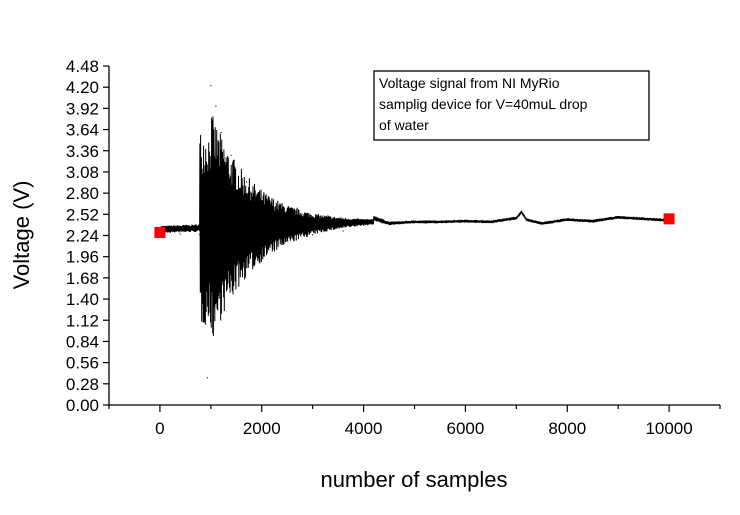 The width and height of the screenshot is (740, 515). Describe the element at coordinates (82, 405) in the screenshot. I see `y-tick-label: 0.00` at that location.